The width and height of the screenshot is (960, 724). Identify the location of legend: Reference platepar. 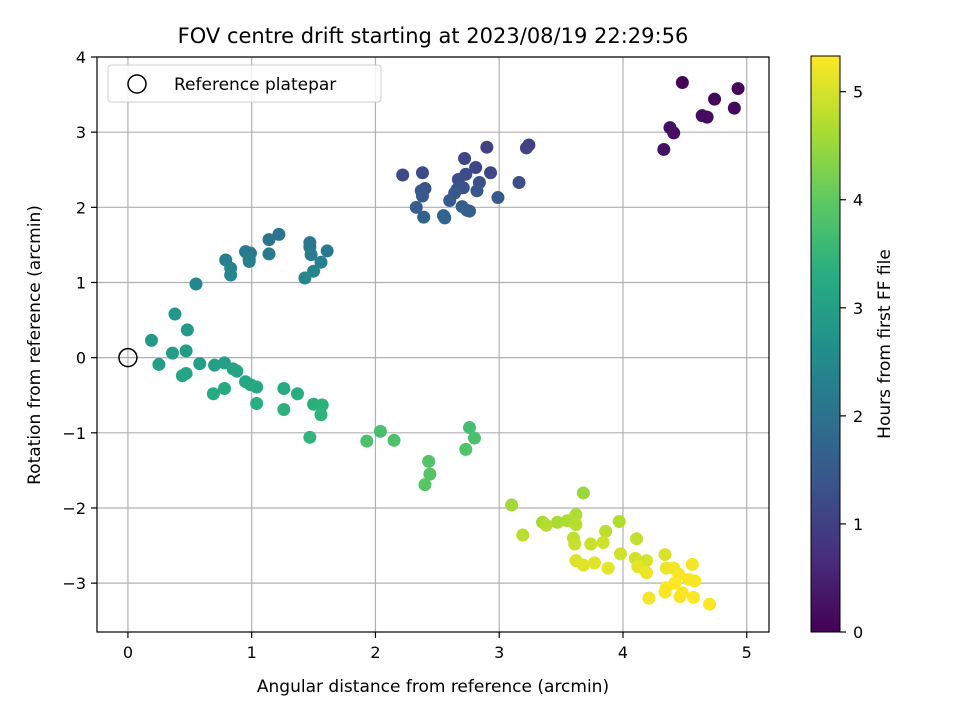
(244, 83).